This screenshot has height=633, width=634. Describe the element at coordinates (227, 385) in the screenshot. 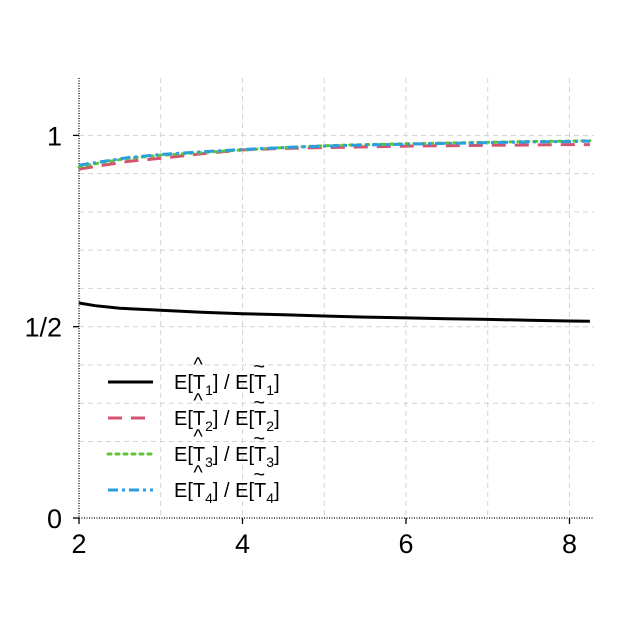

I see `legend-label-1: E[T1] / E[T1]` at that location.